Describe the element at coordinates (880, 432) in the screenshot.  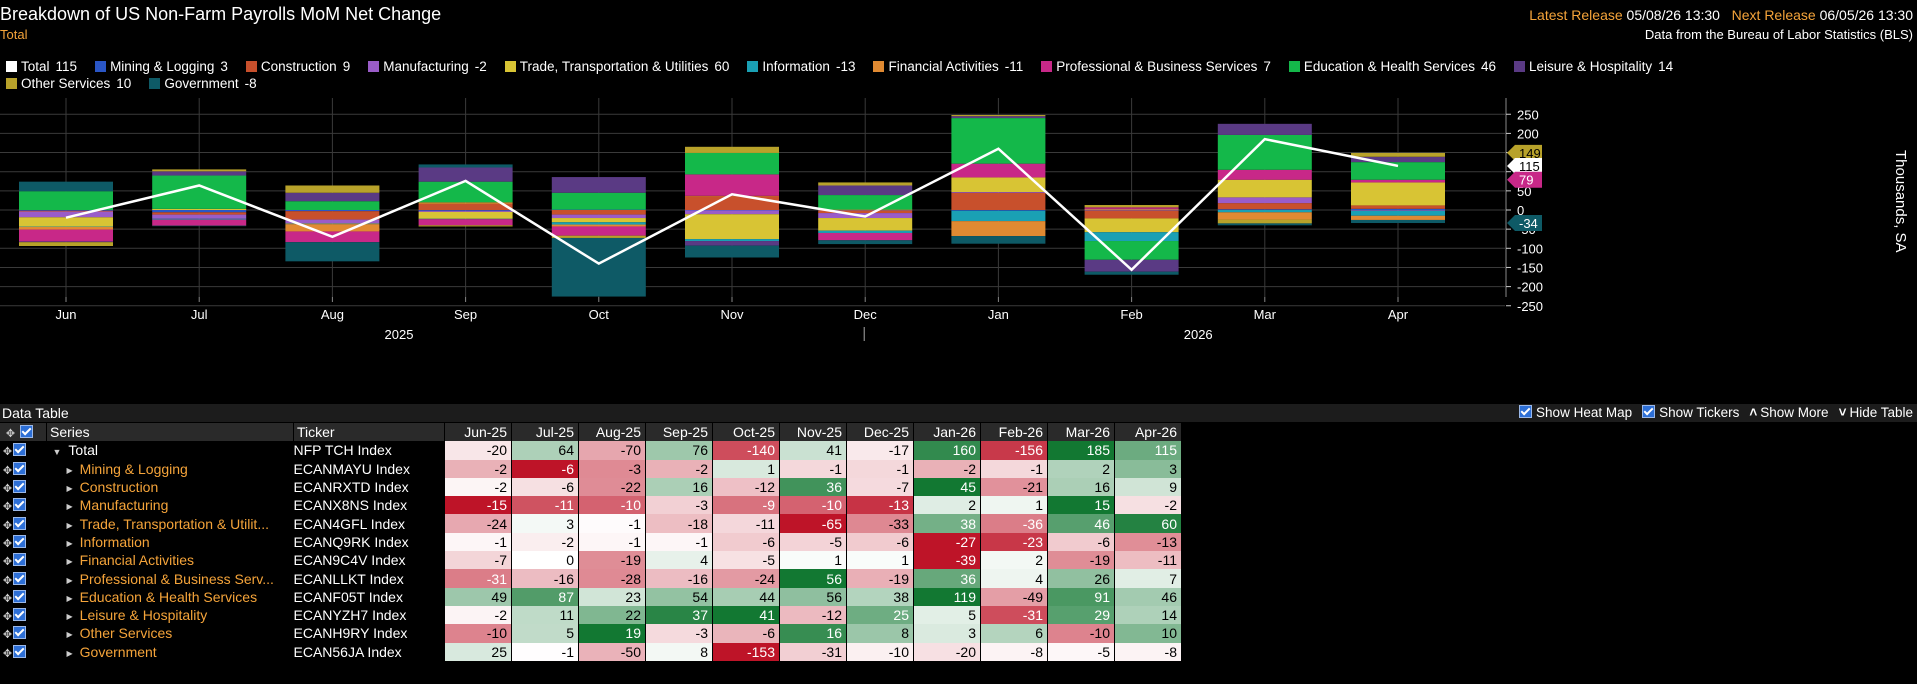
I see `header-month: Dec-25` at that location.